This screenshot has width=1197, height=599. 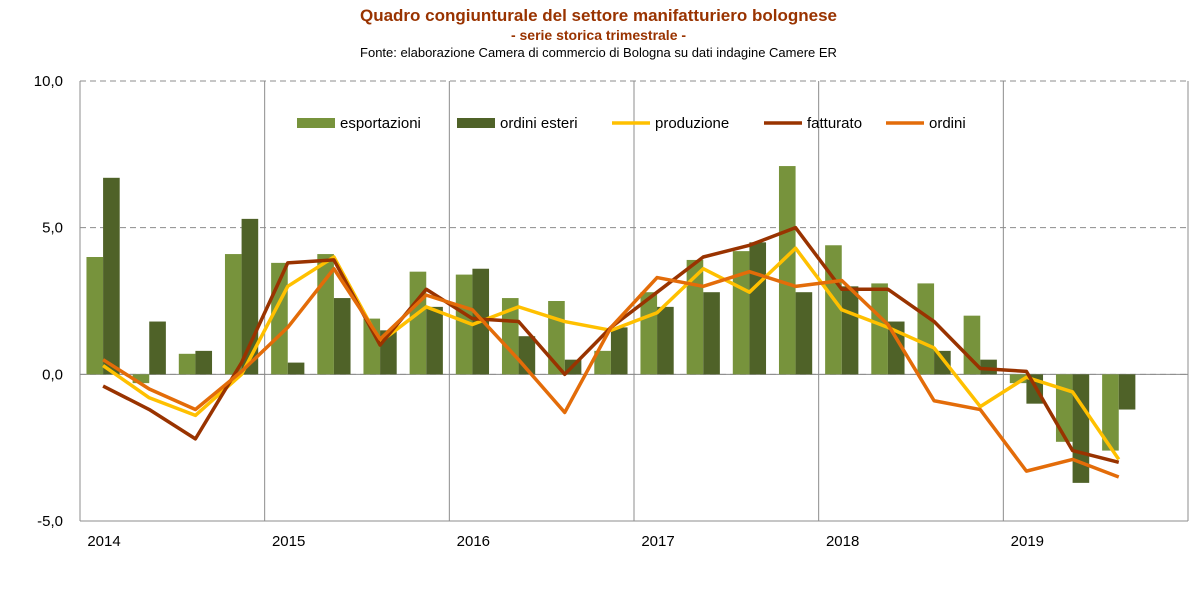 I want to click on y-tick-label: 5,0, so click(x=52, y=228).